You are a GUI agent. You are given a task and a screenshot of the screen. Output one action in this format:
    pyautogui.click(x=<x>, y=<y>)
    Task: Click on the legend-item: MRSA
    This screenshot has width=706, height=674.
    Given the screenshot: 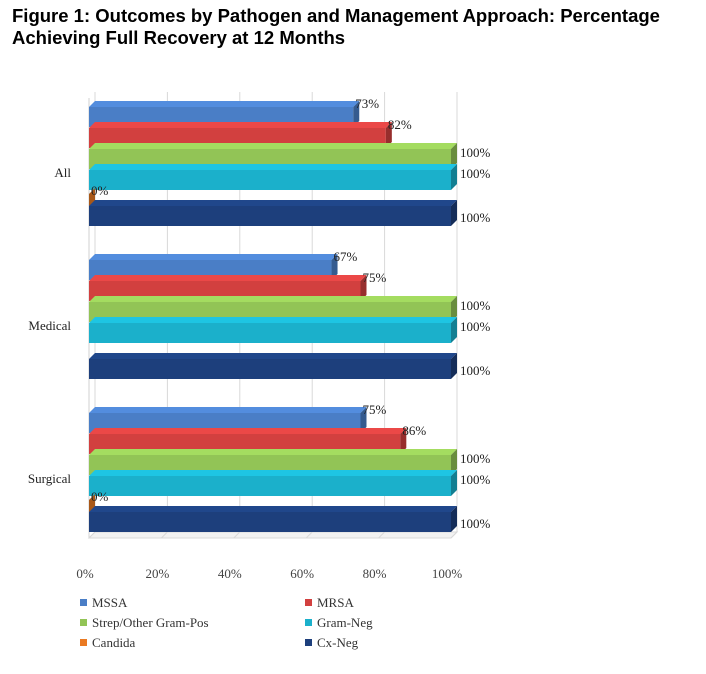 What is the action you would take?
    pyautogui.click(x=329, y=603)
    